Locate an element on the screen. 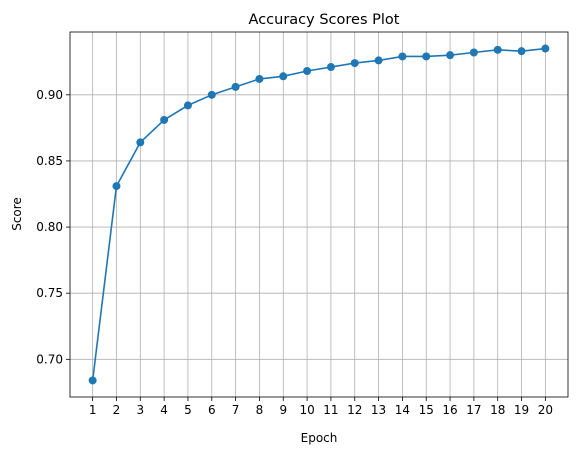 The image size is (576, 455). x-tick-label: 1 is located at coordinates (93, 410).